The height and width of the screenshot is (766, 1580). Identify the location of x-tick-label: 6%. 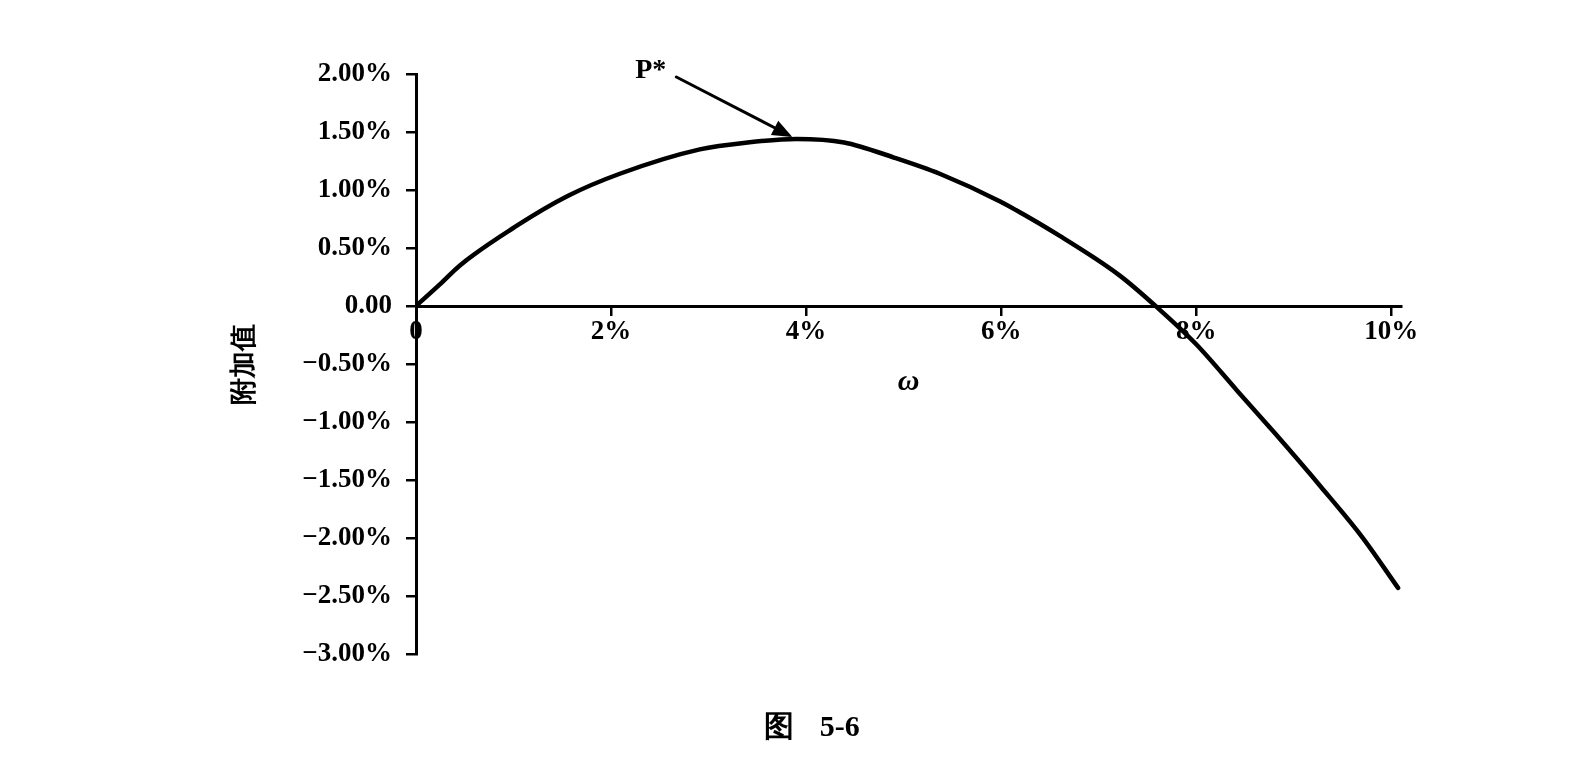
(1001, 330).